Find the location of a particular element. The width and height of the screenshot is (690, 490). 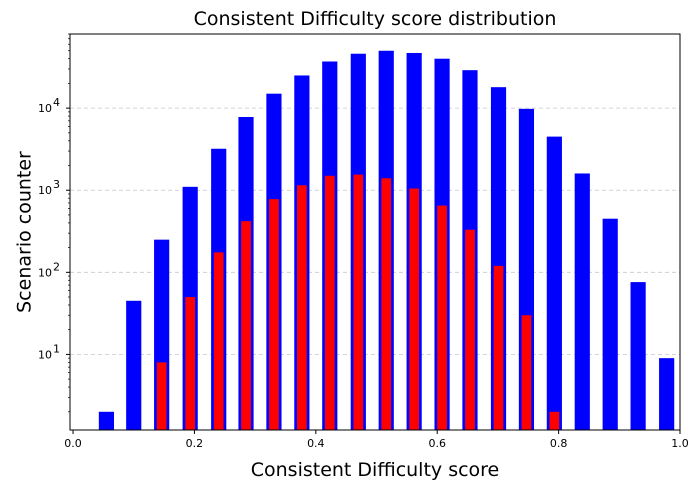

y-tick-label-0: 10 is located at coordinates (45, 354).